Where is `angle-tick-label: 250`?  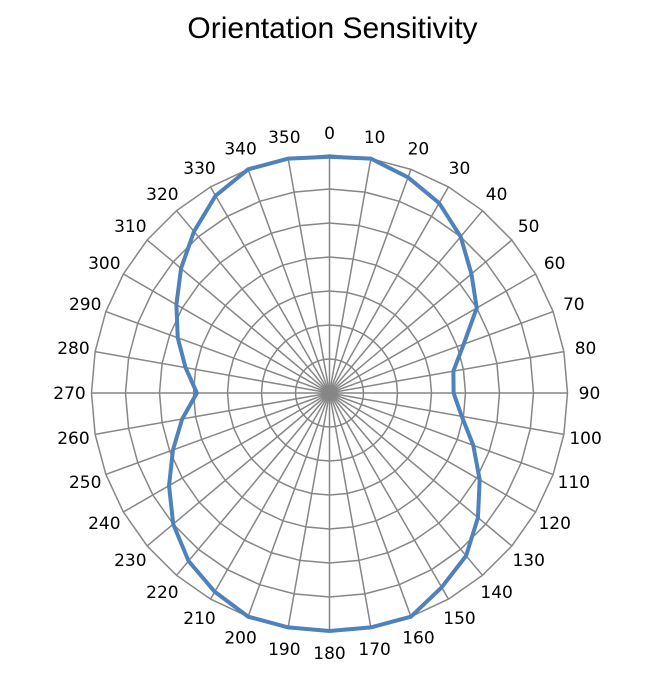
angle-tick-label: 250 is located at coordinates (85, 483).